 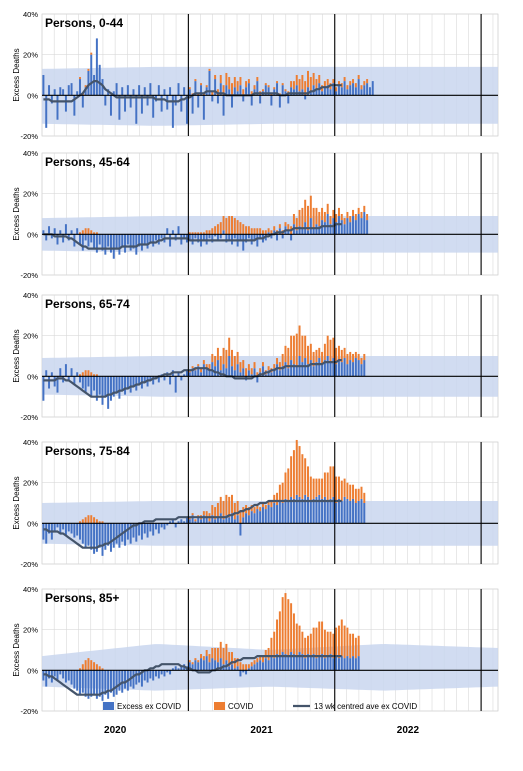 I want to click on y-tick-label: 20%, so click(x=30, y=483).